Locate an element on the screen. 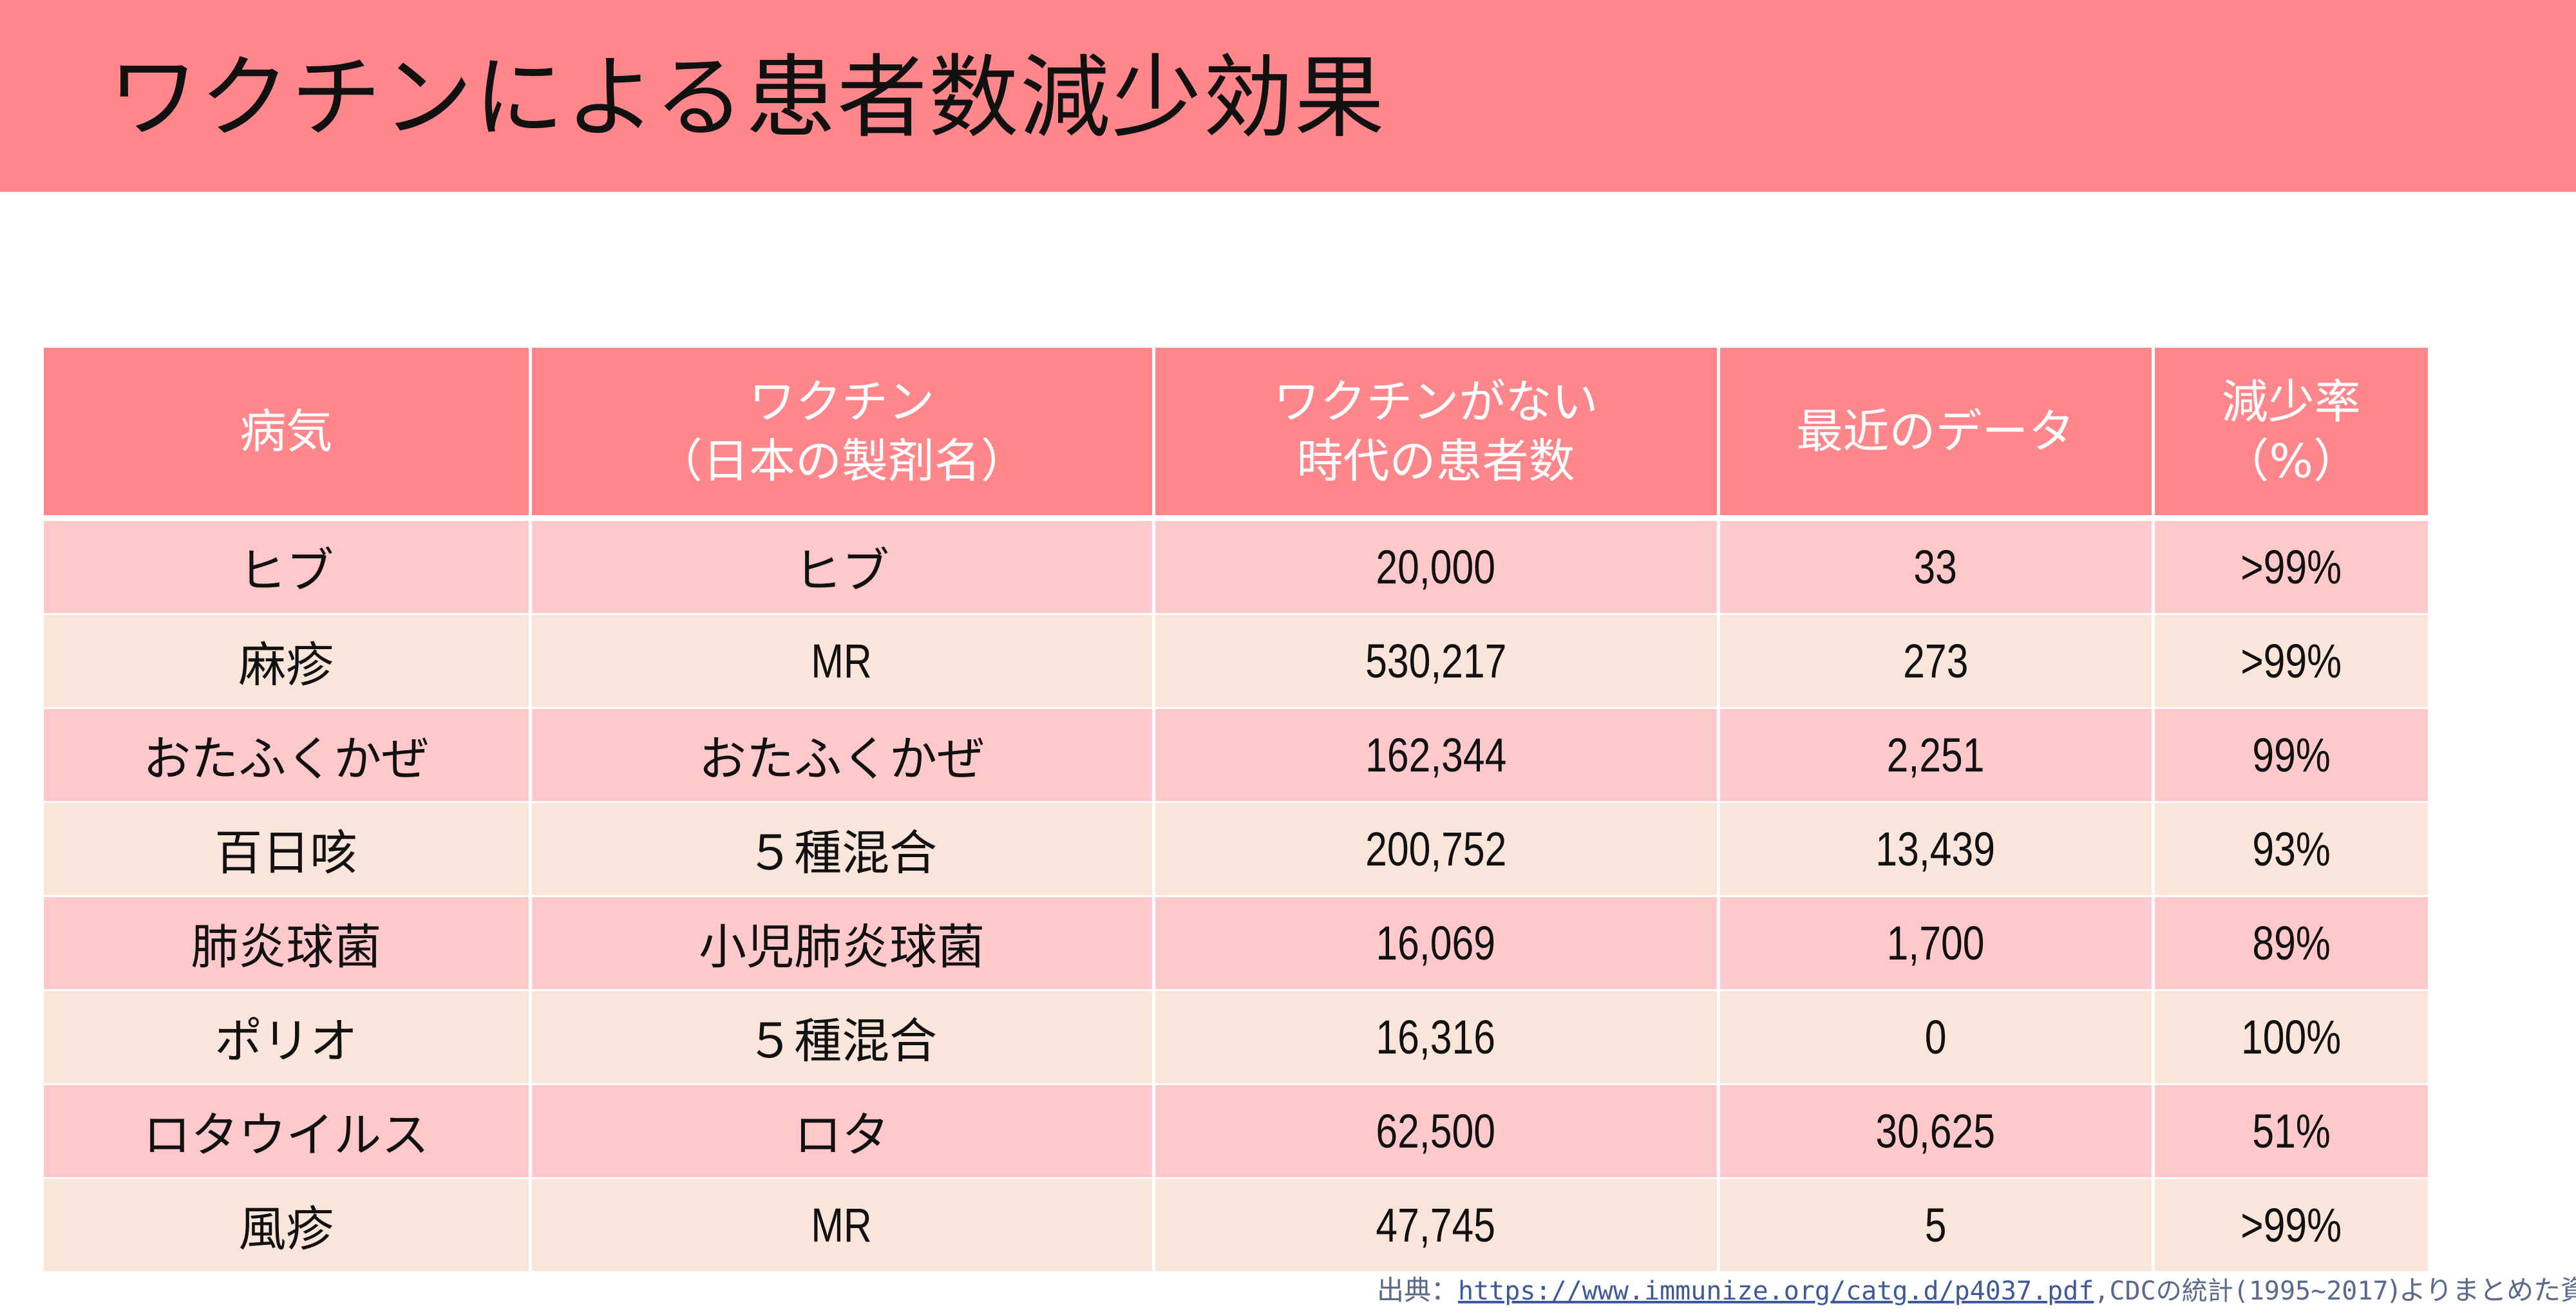 The height and width of the screenshot is (1315, 2576). cell-before: 162,344 is located at coordinates (1436, 756).